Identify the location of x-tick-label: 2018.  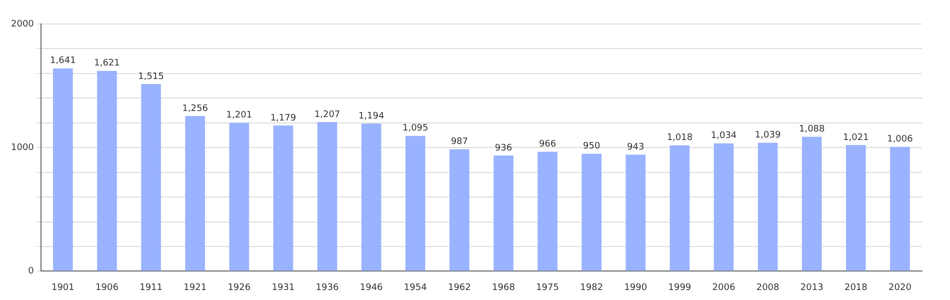
(856, 287).